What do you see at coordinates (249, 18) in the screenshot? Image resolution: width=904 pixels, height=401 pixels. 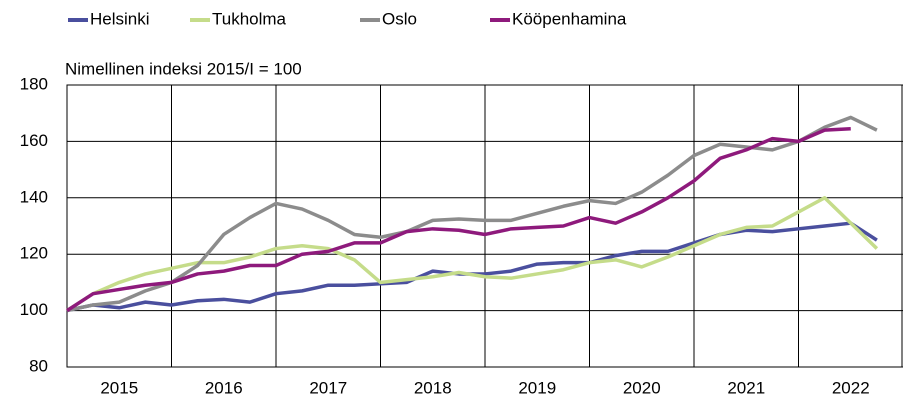 I see `legend-label: Tukholma` at bounding box center [249, 18].